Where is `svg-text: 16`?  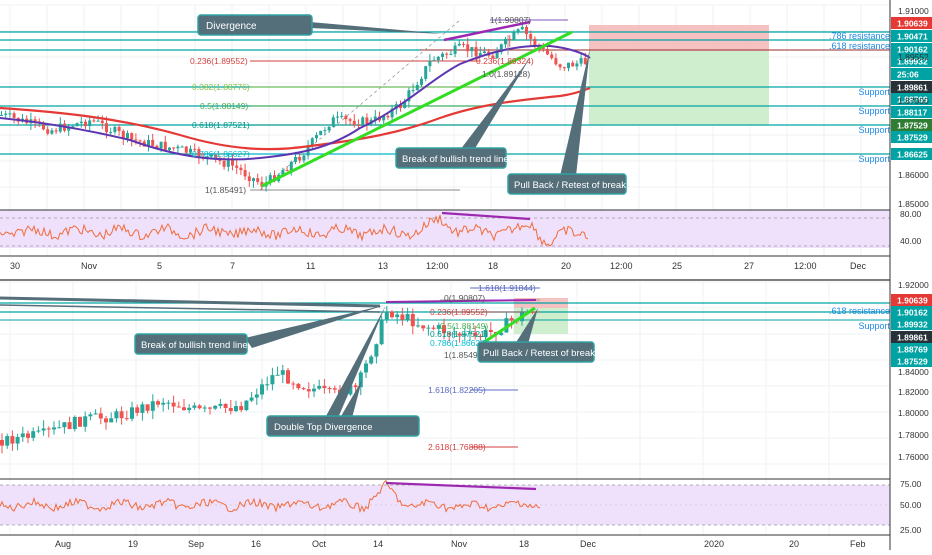
svg-text: 16 is located at coordinates (256, 544).